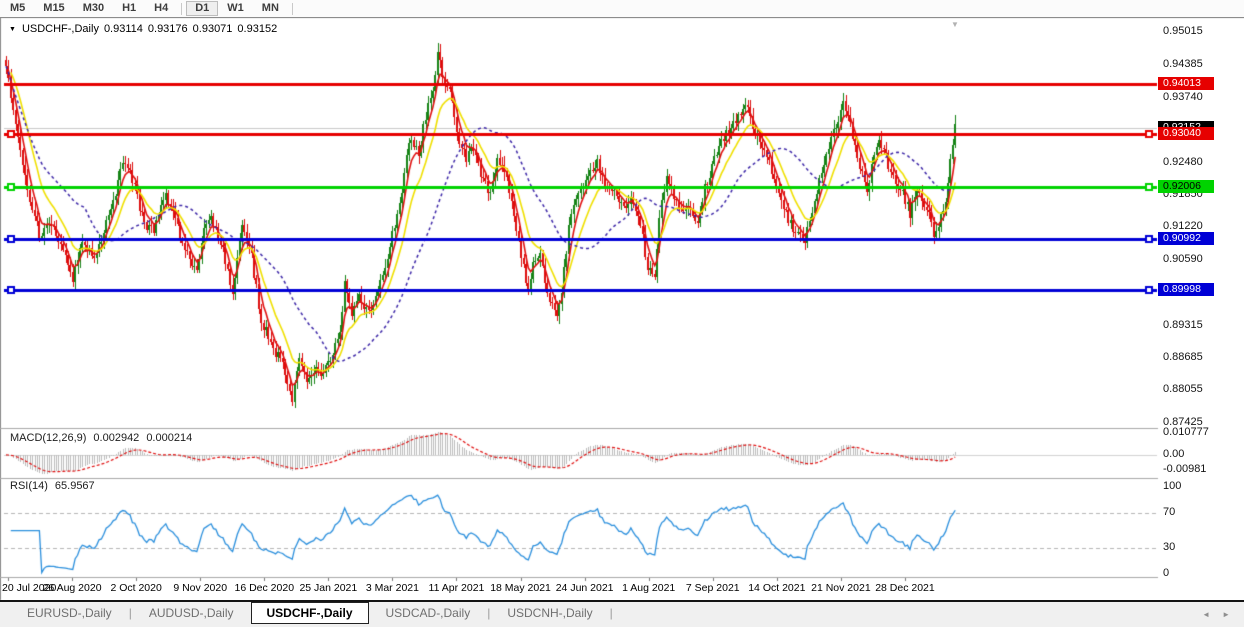 The width and height of the screenshot is (1244, 627). Describe the element at coordinates (60, 29) in the screenshot. I see `chart-title: USDCHF-,Daily` at that location.